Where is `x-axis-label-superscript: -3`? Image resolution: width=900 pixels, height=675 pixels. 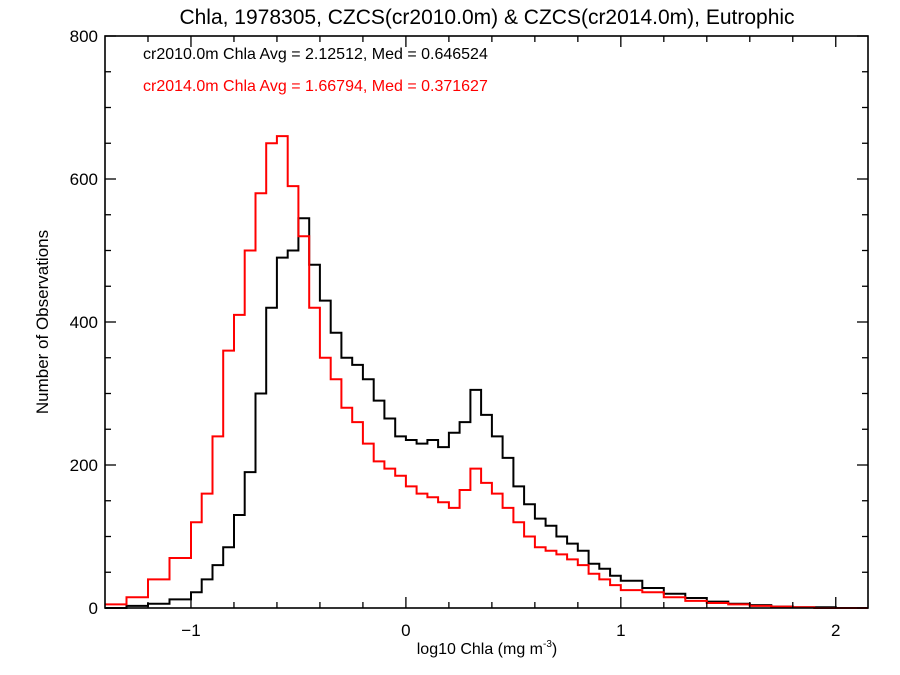 x-axis-label-superscript: -3 is located at coordinates (547, 644).